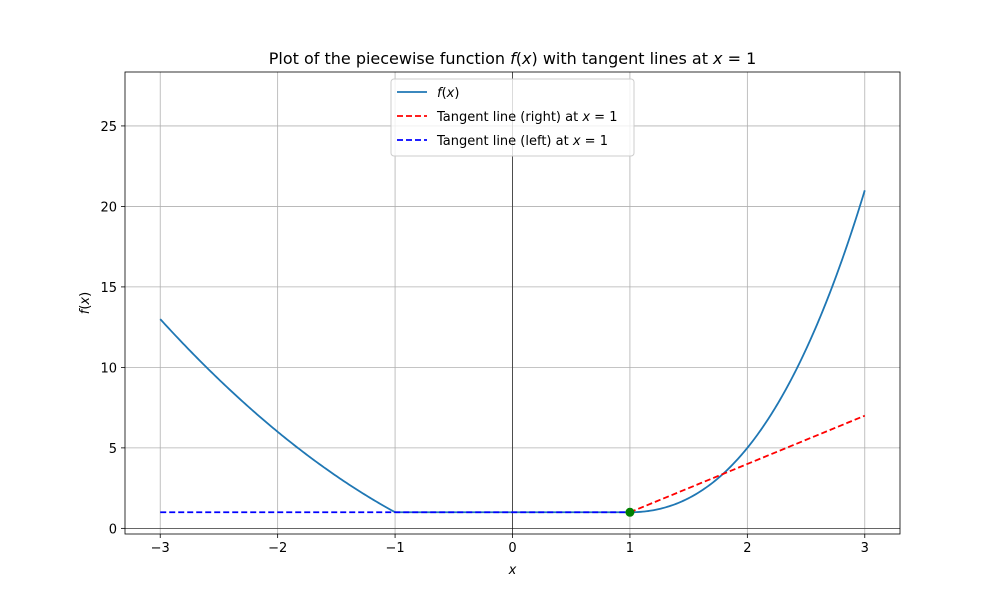 This screenshot has height=604, width=1000. I want to click on annotation-points, so click(630, 512).